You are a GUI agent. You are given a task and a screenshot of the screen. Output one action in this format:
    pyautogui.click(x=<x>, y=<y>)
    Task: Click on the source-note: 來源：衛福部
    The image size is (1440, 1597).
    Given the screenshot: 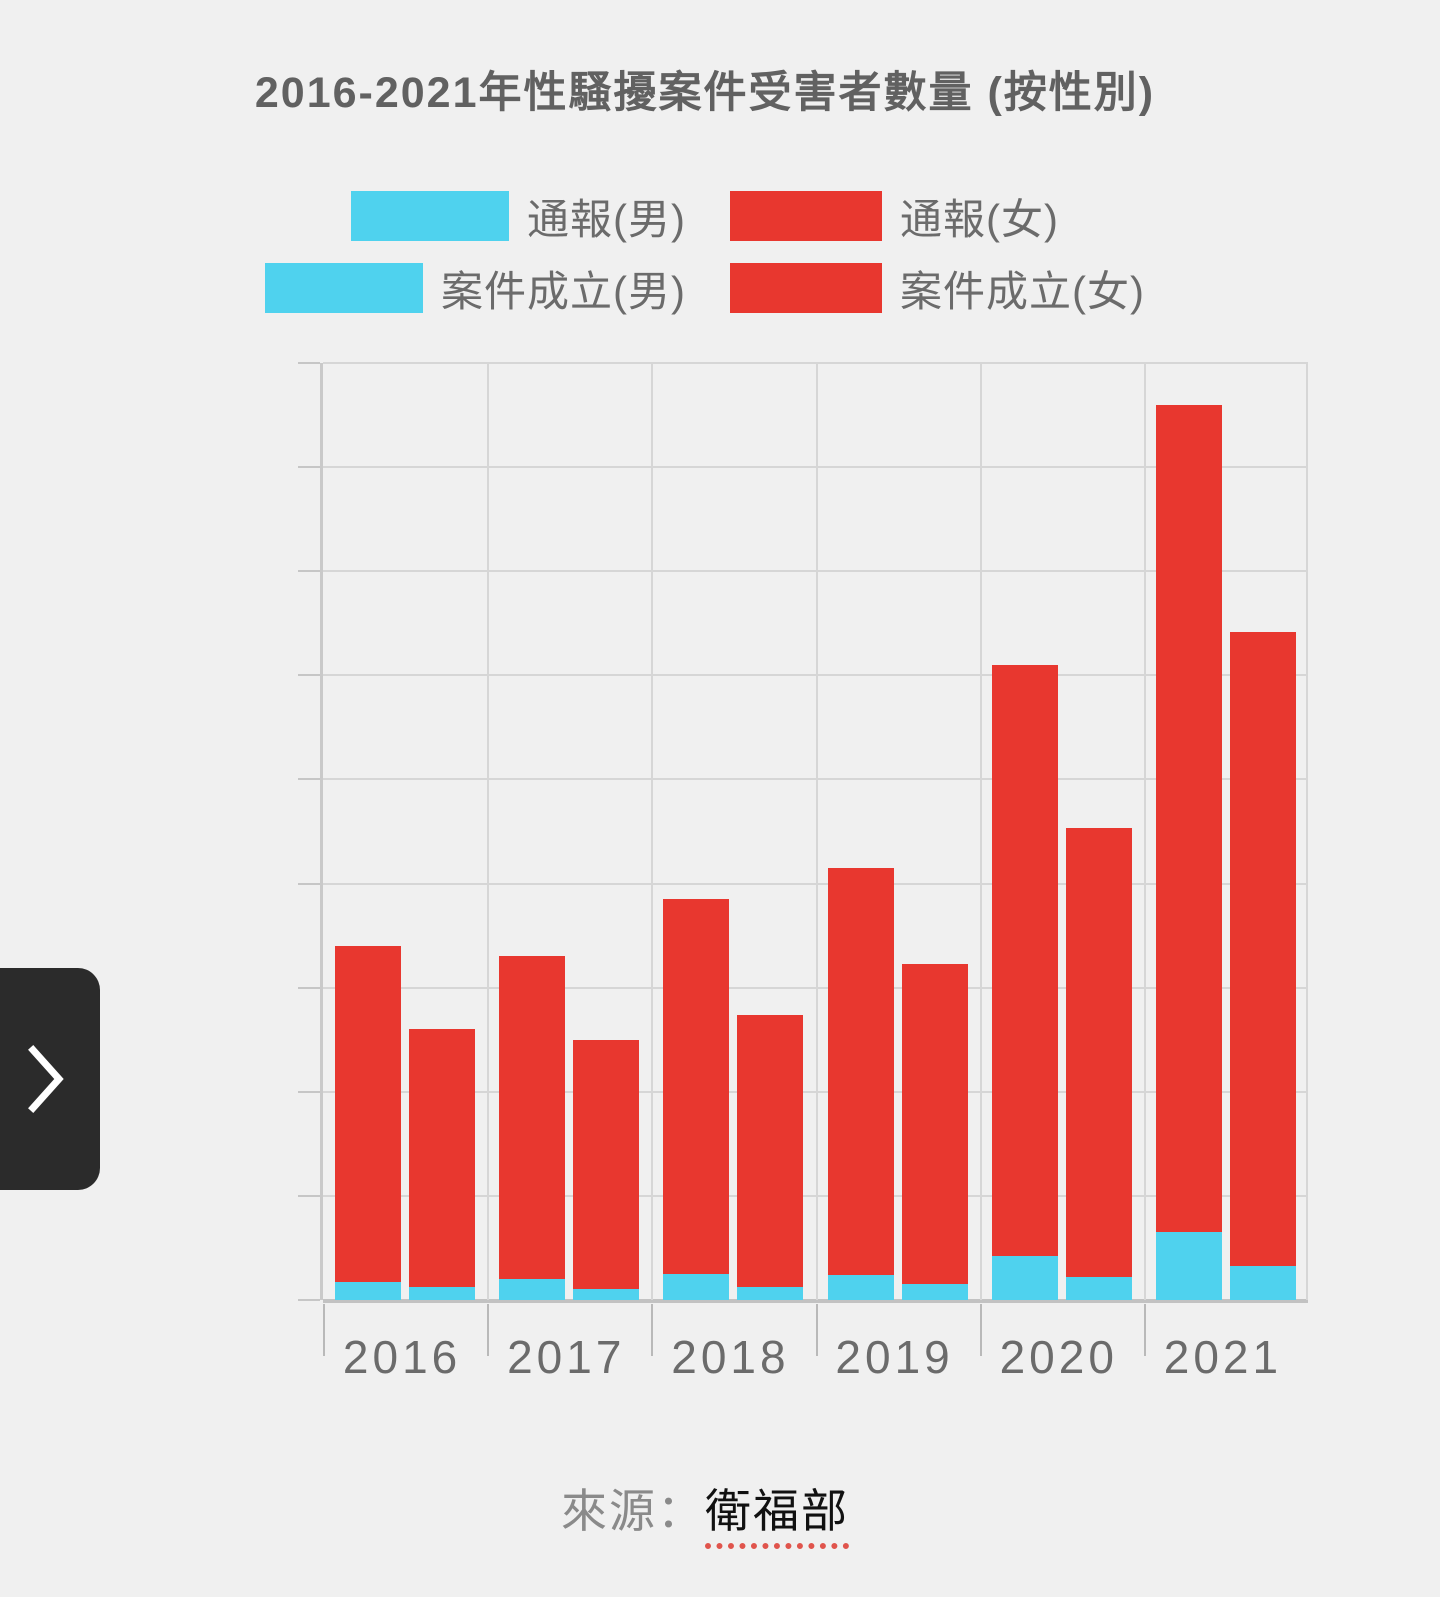 What is the action you would take?
    pyautogui.click(x=705, y=1512)
    